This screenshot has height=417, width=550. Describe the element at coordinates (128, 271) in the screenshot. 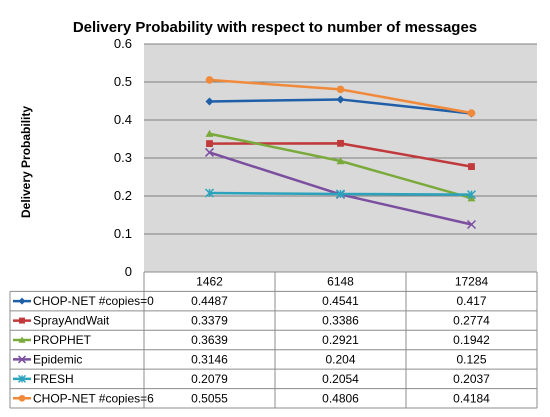

I see `y-tick-label: 0` at that location.